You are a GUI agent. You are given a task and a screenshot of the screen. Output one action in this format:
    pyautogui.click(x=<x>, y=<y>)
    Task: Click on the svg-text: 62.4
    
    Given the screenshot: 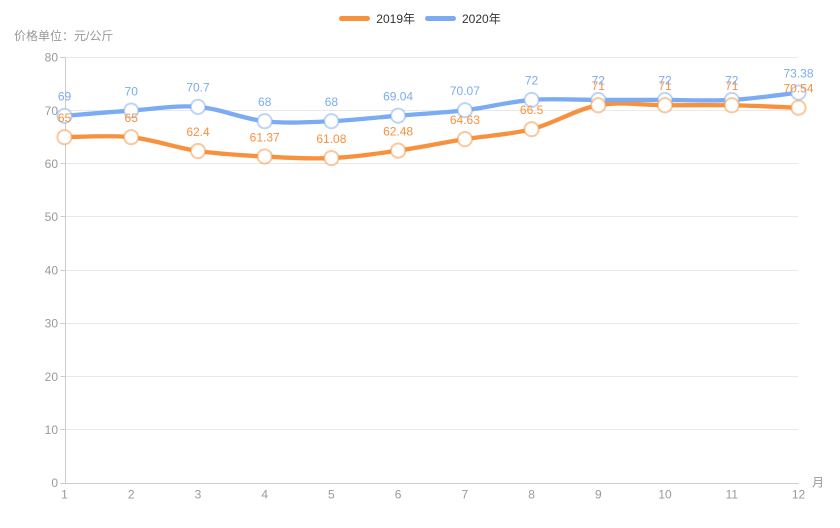 What is the action you would take?
    pyautogui.click(x=198, y=132)
    